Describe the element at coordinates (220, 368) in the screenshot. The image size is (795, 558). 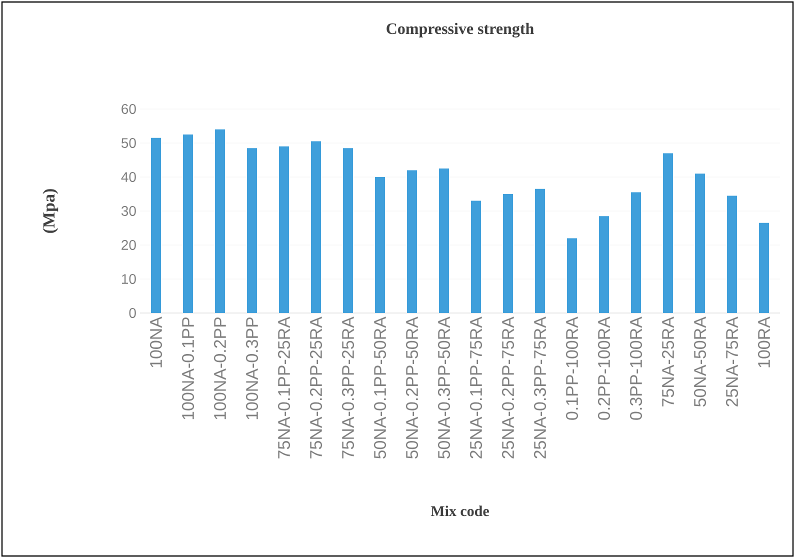
I see `x-tick-label: 100NA-0.2PP` at that location.